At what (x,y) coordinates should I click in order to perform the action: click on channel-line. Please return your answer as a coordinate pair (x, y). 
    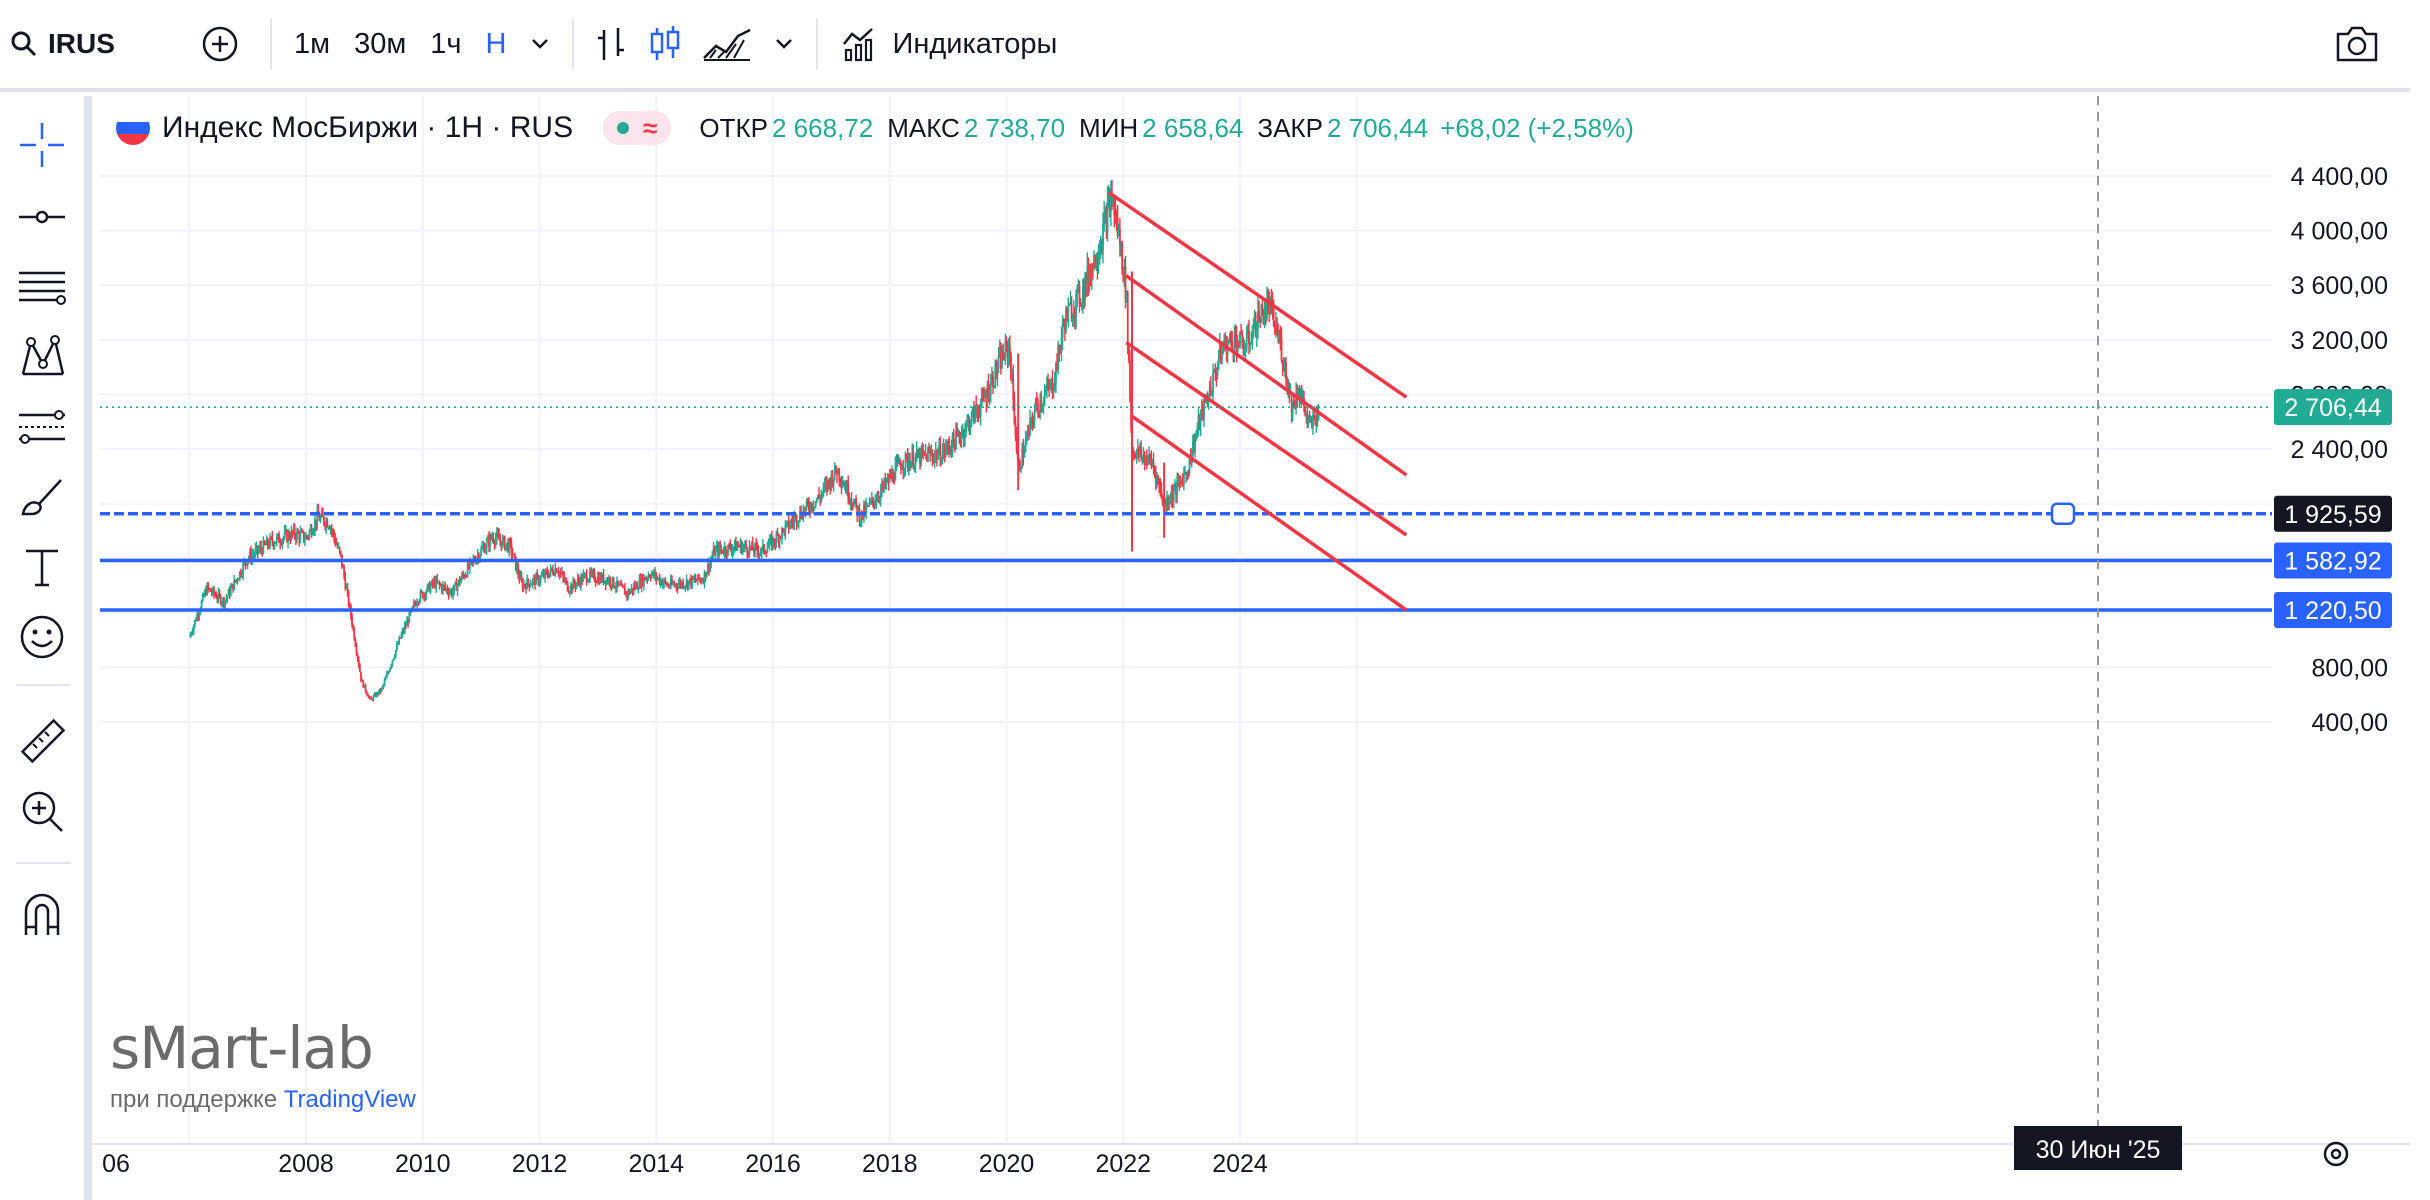
    Looking at the image, I should click on (1266, 439).